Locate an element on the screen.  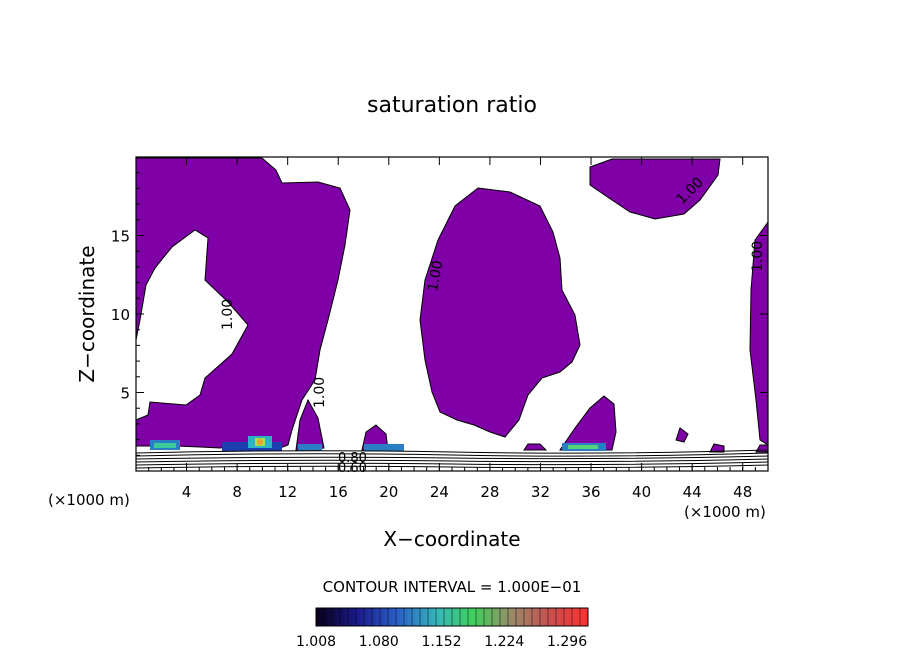
region-center-large is located at coordinates (500, 312).